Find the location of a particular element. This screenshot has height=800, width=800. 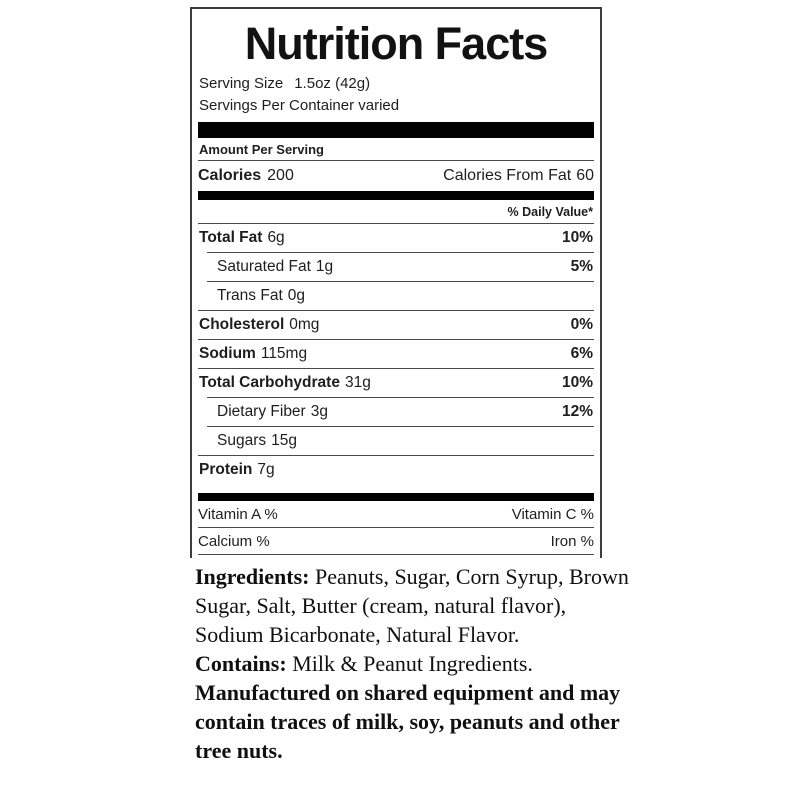

contains-statement: Contains: Milk & Peanut Ingredients. is located at coordinates (412, 663).